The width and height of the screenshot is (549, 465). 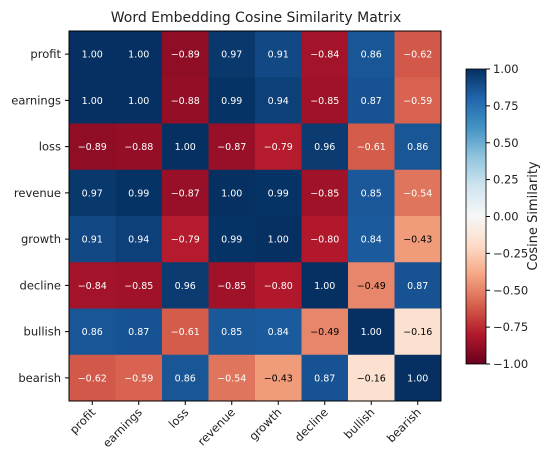 I want to click on y-tick-label: bearish, so click(x=39, y=378).